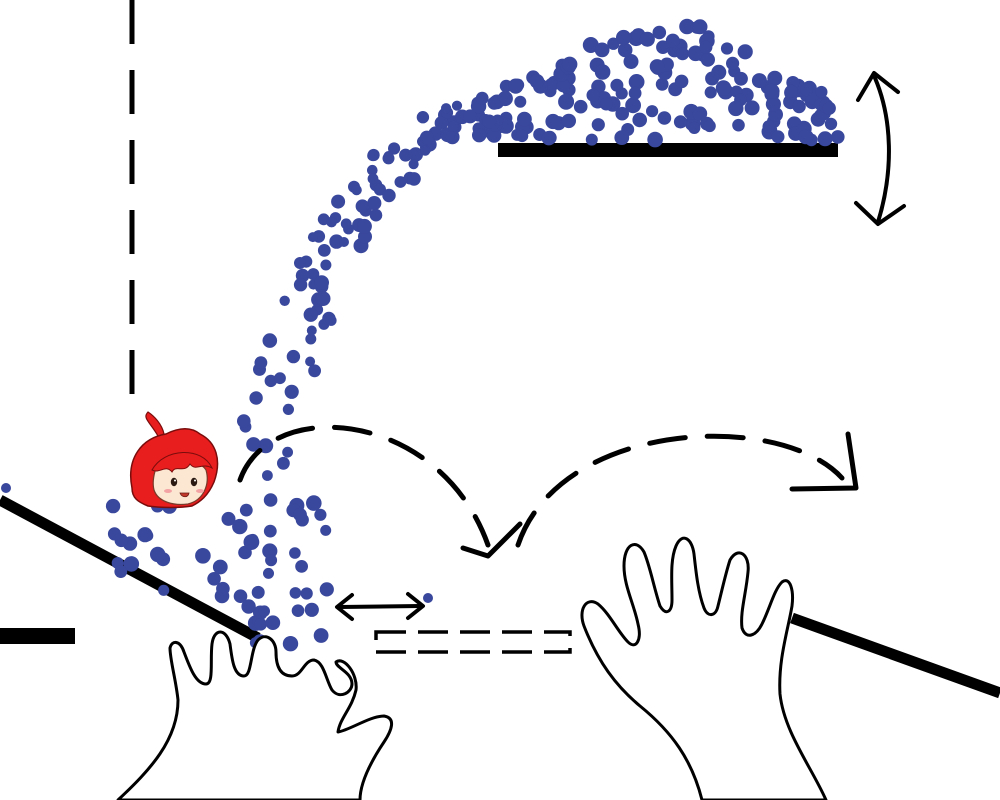  What do you see at coordinates (704, 668) in the screenshot?
I see `right-hand-outline` at bounding box center [704, 668].